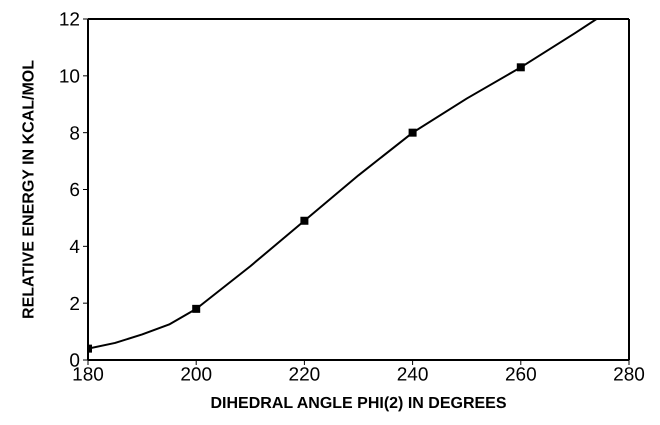 Image resolution: width=660 pixels, height=425 pixels. Describe the element at coordinates (29, 189) in the screenshot. I see `y-axis-title: RELATIVE ENERGY IN KCAL/MOL` at that location.